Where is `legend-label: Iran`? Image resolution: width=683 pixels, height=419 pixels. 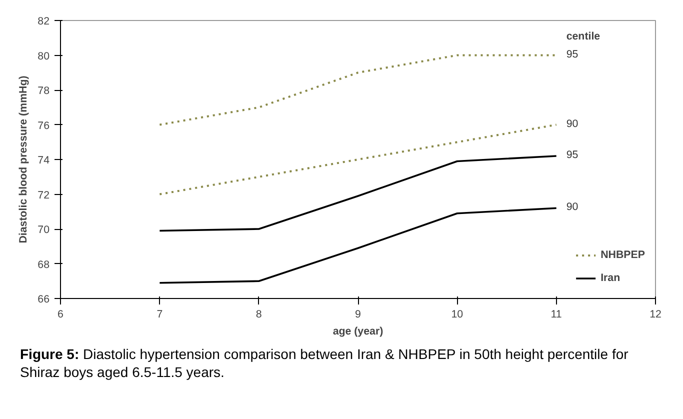
legend-label: Iran is located at coordinates (610, 278).